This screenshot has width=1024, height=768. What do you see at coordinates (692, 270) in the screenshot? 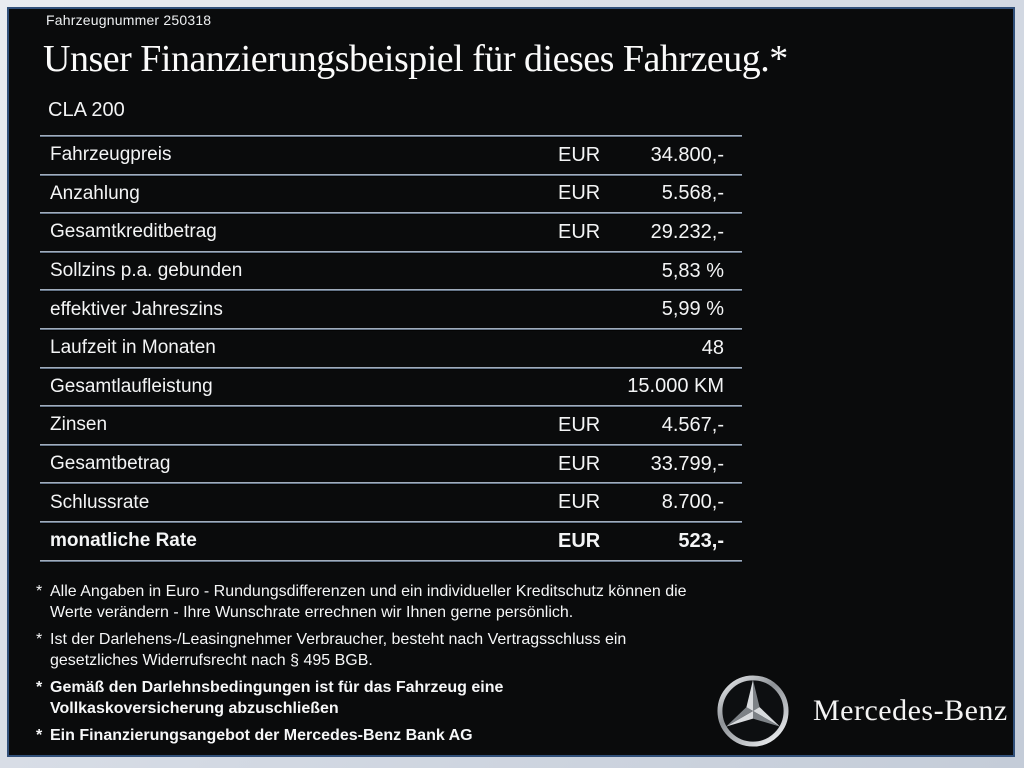
I see `row-value: 5,83 %` at bounding box center [692, 270].